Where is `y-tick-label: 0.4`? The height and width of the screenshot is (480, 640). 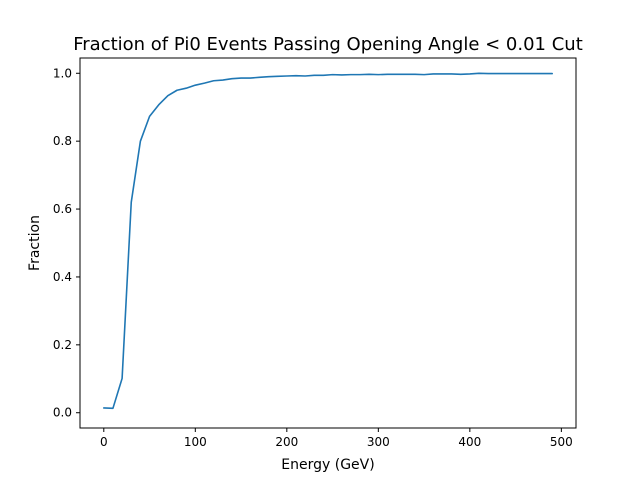 y-tick-label: 0.4 is located at coordinates (62, 277).